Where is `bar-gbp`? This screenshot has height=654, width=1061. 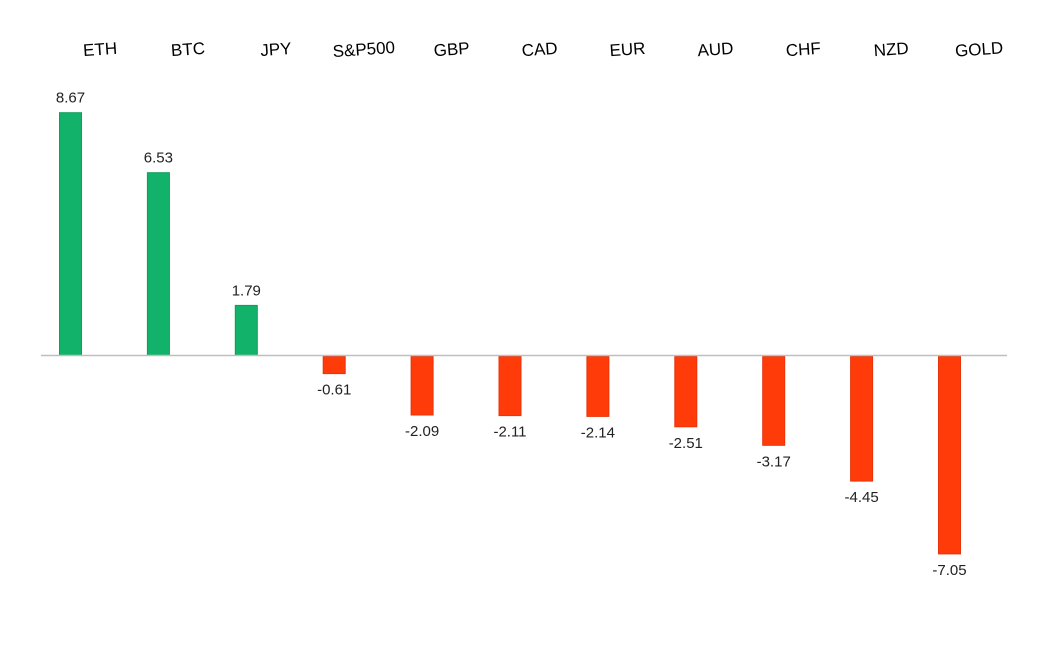 bar-gbp is located at coordinates (422, 386).